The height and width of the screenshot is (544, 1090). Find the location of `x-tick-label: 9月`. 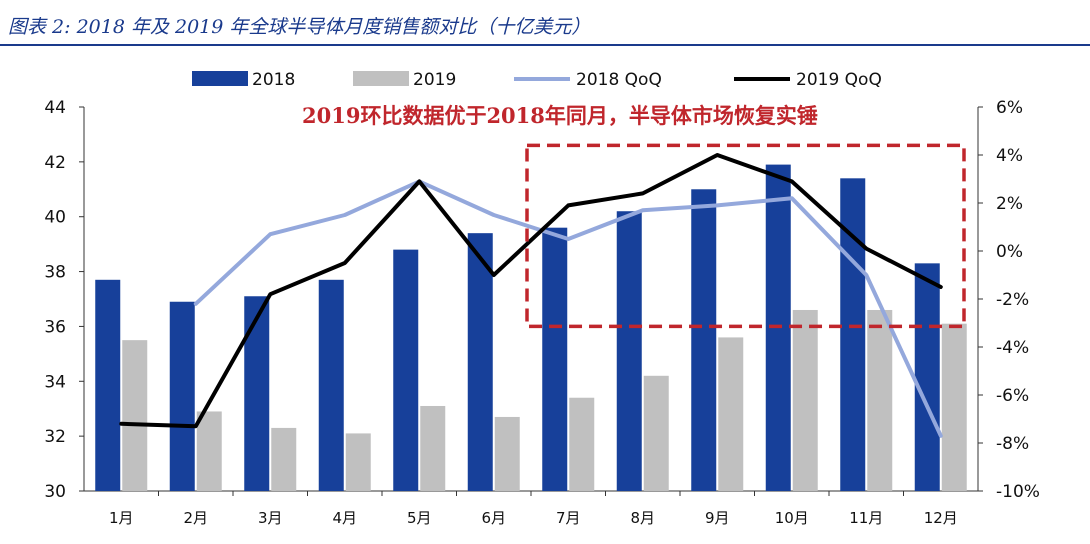

x-tick-label: 9月 is located at coordinates (717, 518).